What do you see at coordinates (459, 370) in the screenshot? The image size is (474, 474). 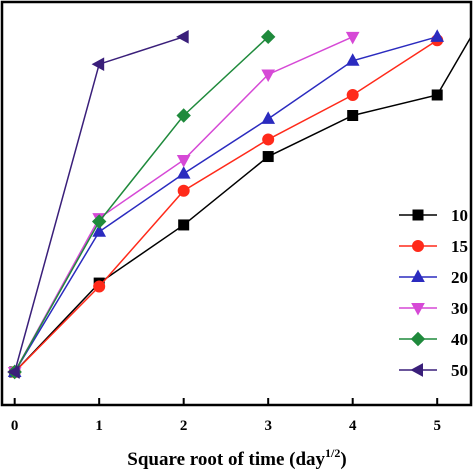 I see `legend-label: 50` at bounding box center [459, 370].